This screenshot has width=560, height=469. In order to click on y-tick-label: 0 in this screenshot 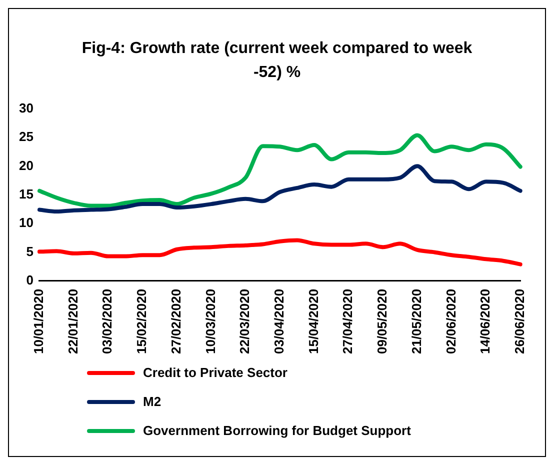, I will do `click(30, 280)`.